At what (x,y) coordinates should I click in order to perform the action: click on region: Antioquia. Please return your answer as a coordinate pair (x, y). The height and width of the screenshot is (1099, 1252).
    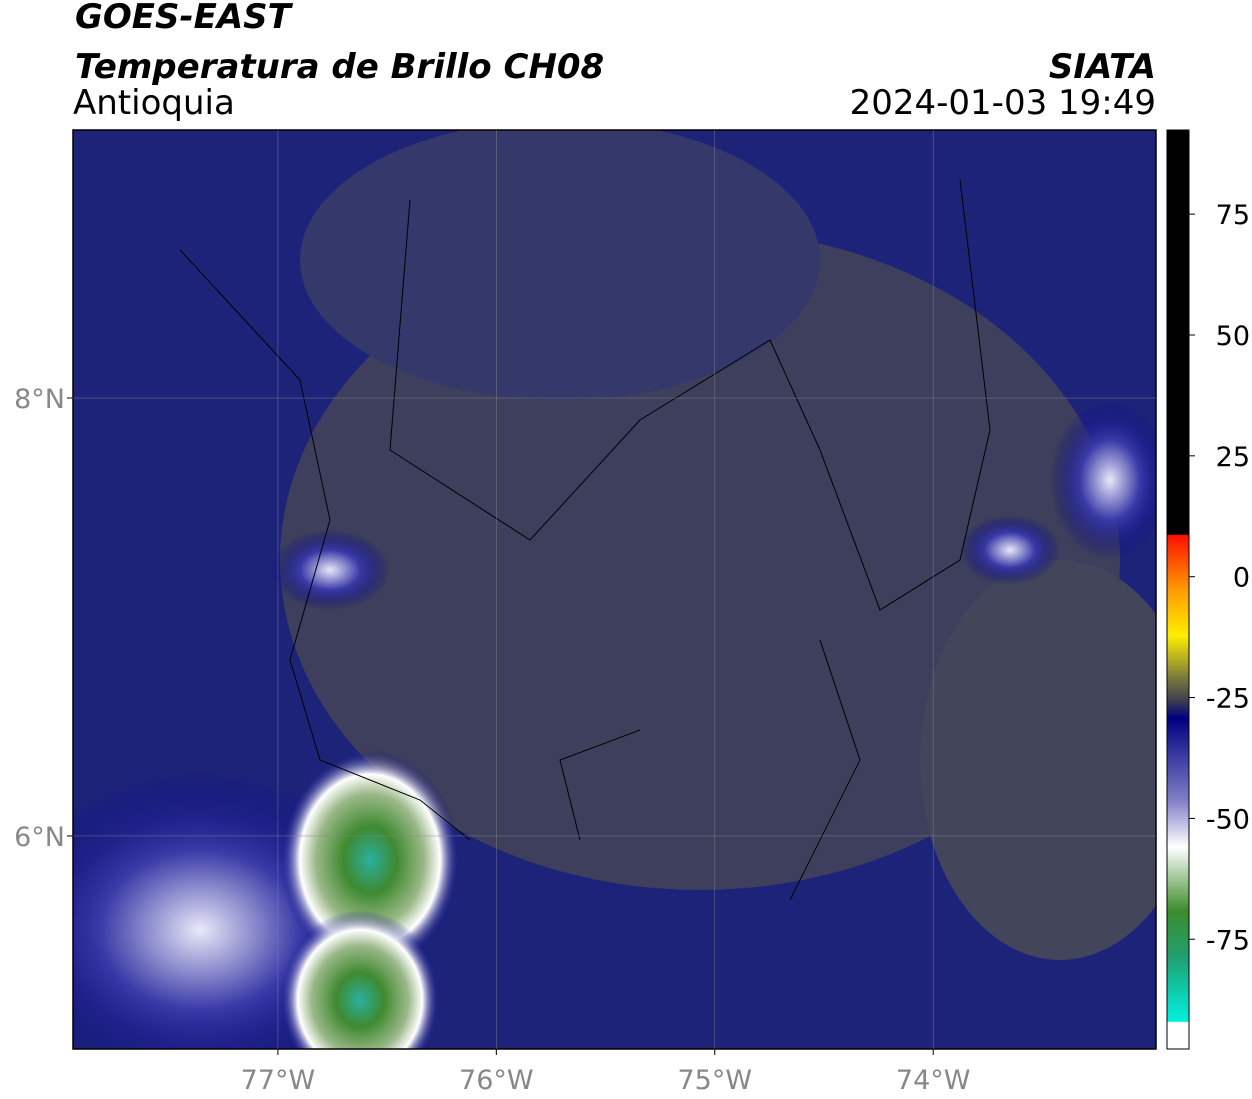
    Looking at the image, I should click on (154, 103).